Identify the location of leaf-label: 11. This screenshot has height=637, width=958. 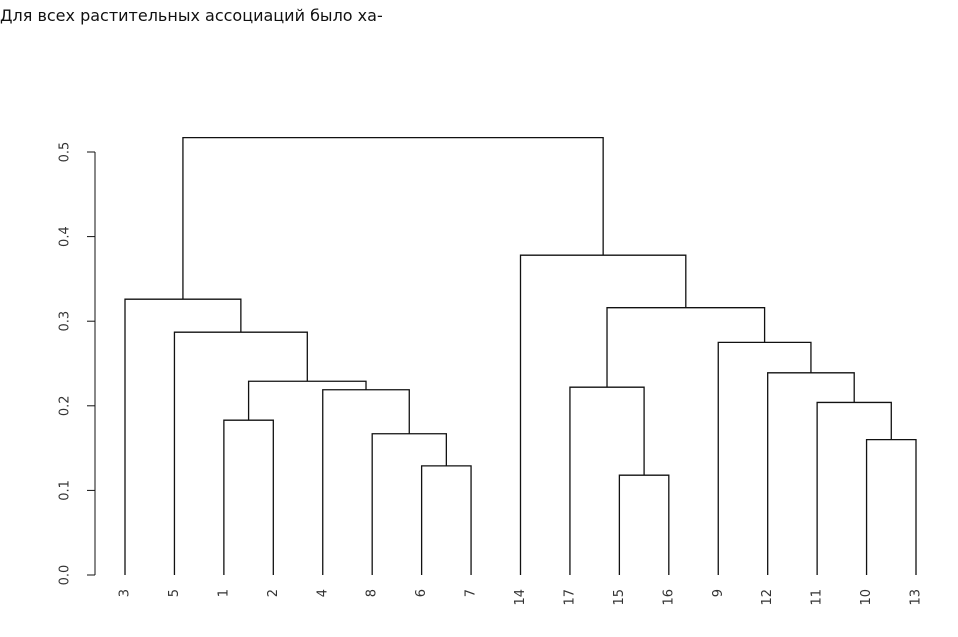
(817, 597).